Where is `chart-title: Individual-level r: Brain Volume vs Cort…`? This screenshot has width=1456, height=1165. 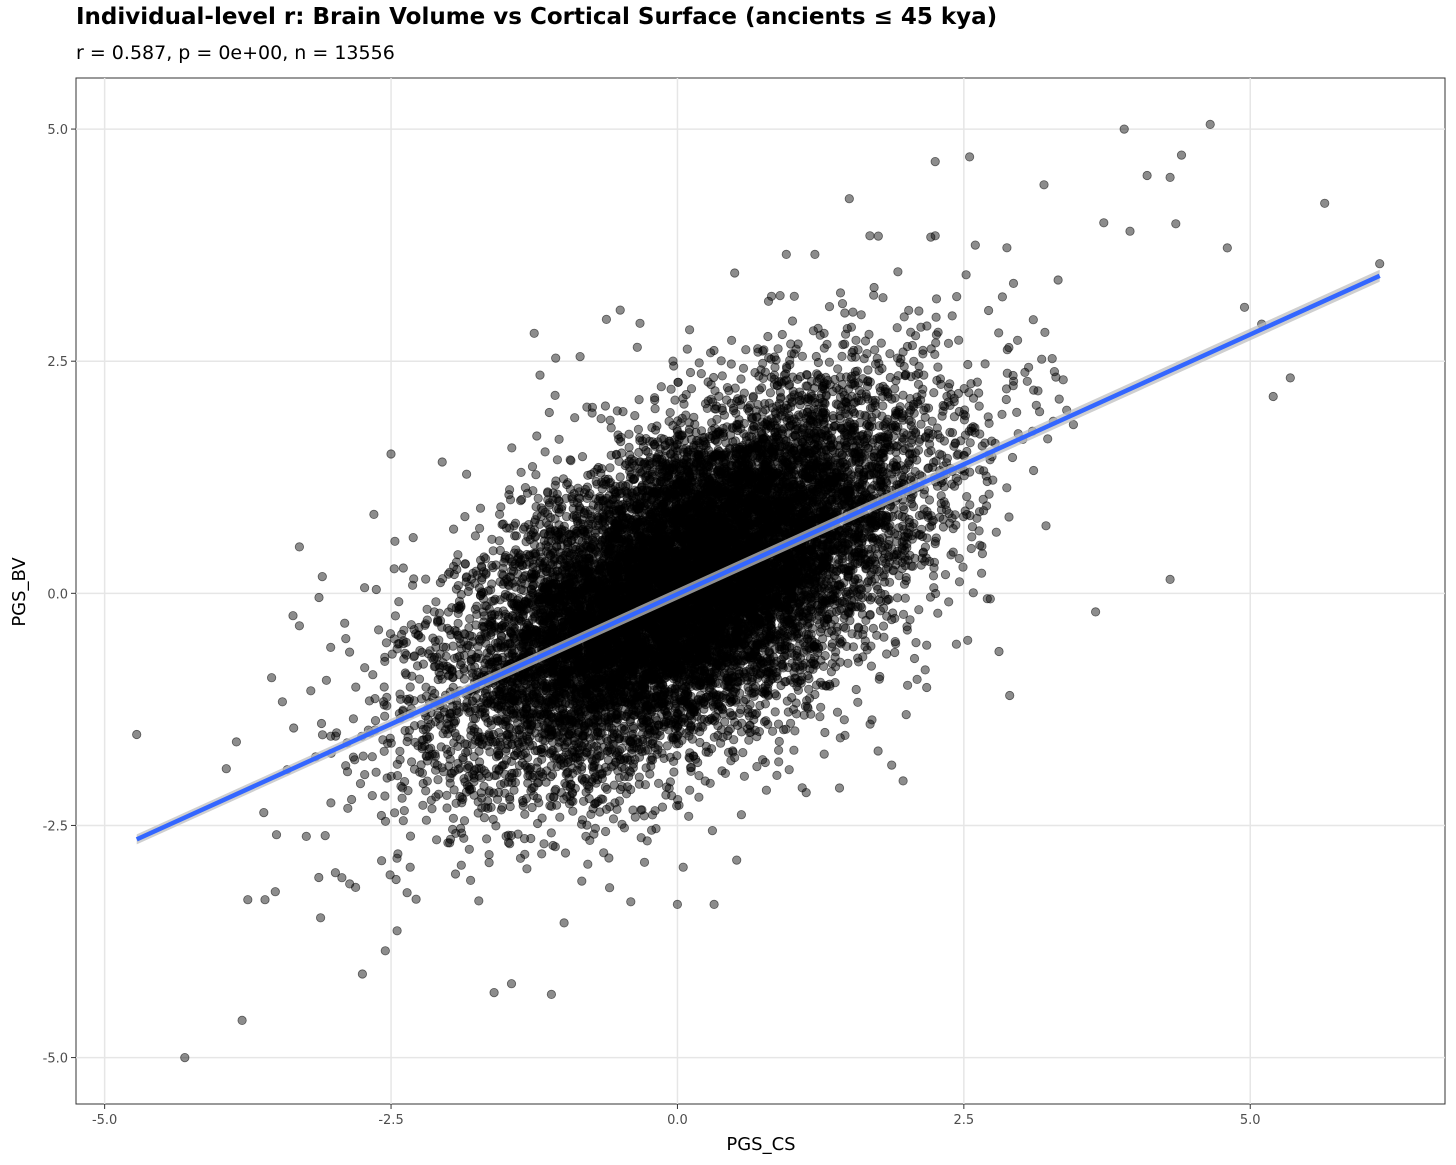 chart-title: Individual-level r: Brain Volume vs Cort… is located at coordinates (537, 17).